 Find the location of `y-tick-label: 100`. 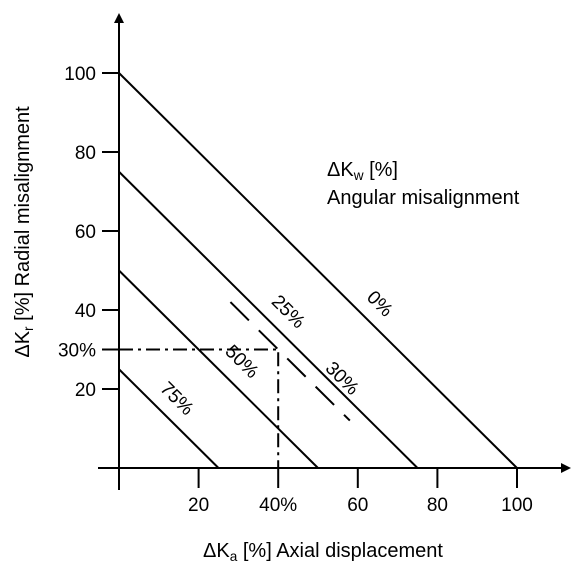

y-tick-label: 100 is located at coordinates (80, 74).